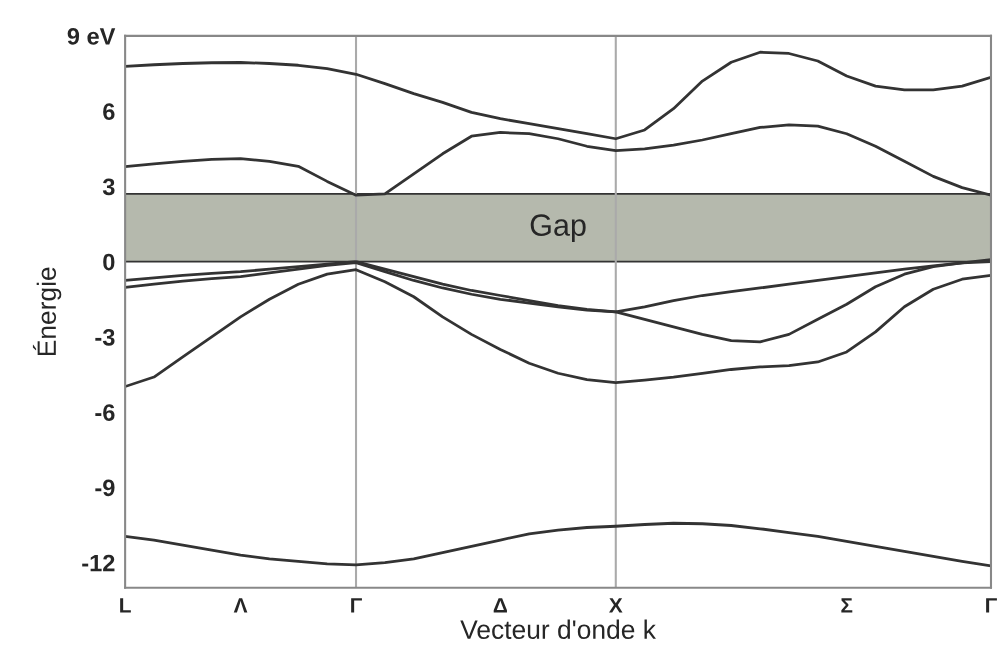 This screenshot has width=1001, height=653. I want to click on x-tick-label: Σ, so click(847, 605).